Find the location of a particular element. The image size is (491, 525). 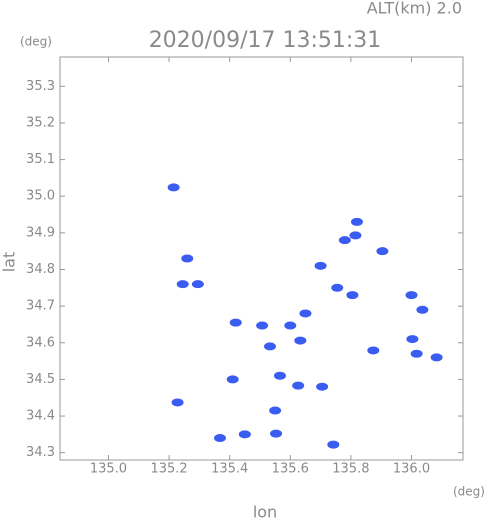

chart-title: 2020/09/17 13:51:31 is located at coordinates (265, 40).